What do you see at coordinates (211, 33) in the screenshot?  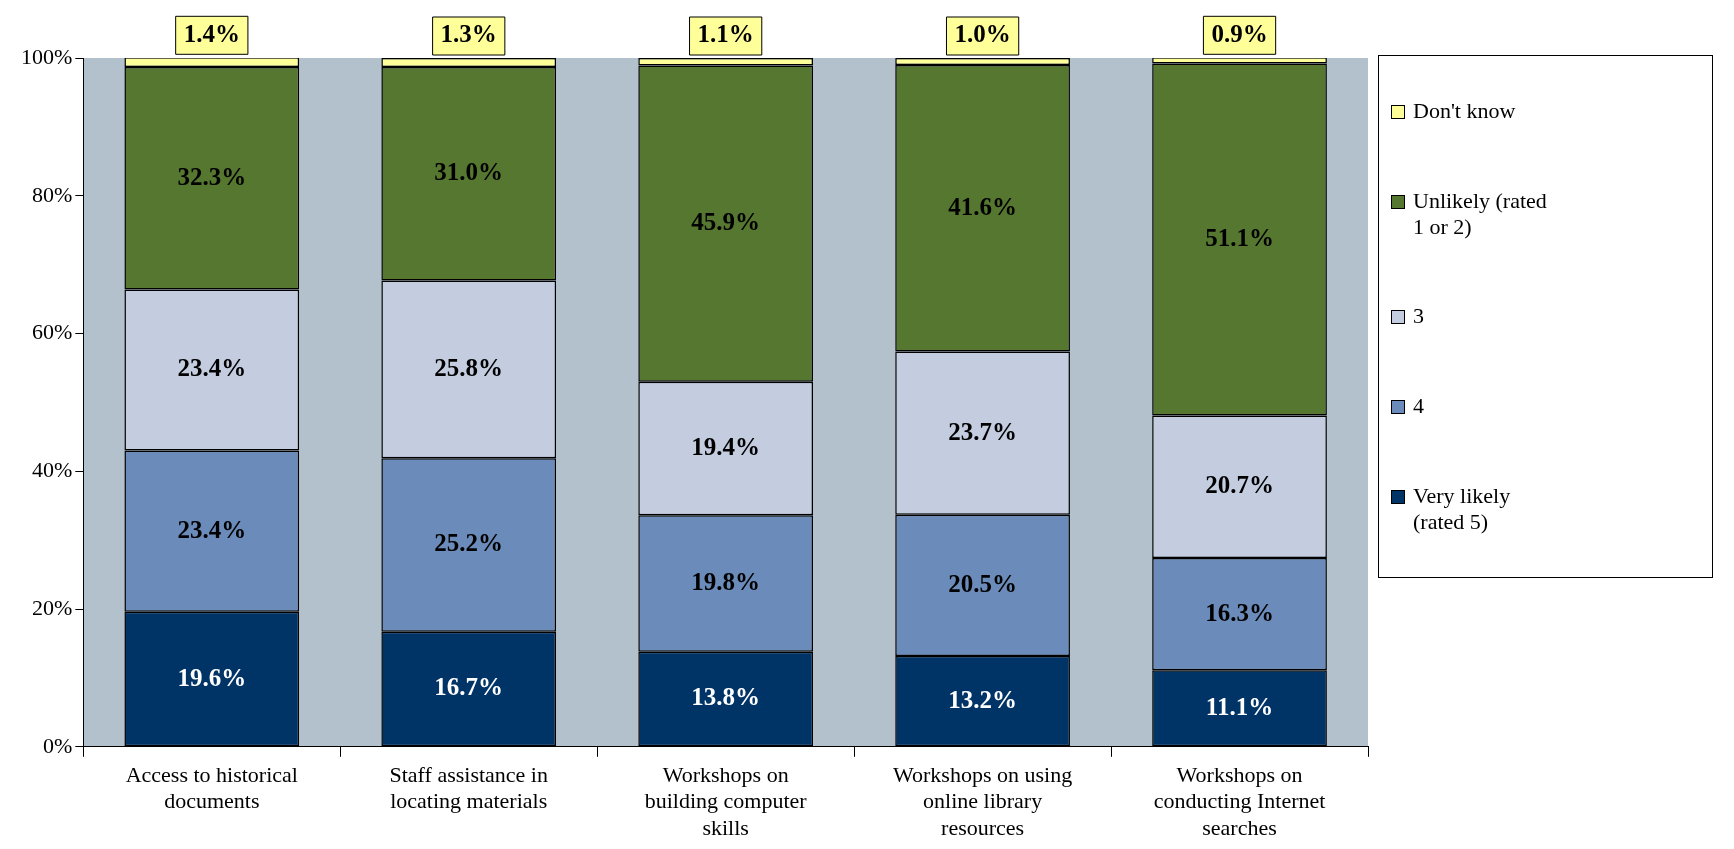 I see `data-label: 1.4%` at bounding box center [211, 33].